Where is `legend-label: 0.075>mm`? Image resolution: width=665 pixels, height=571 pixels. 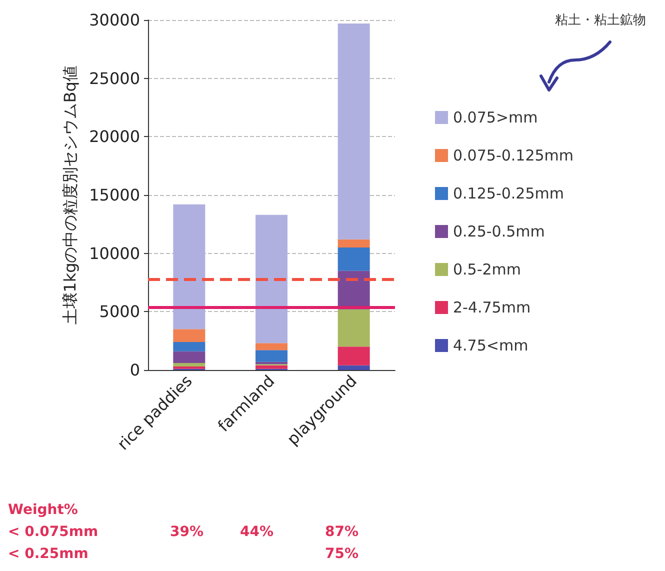 legend-label: 0.075>mm is located at coordinates (495, 117).